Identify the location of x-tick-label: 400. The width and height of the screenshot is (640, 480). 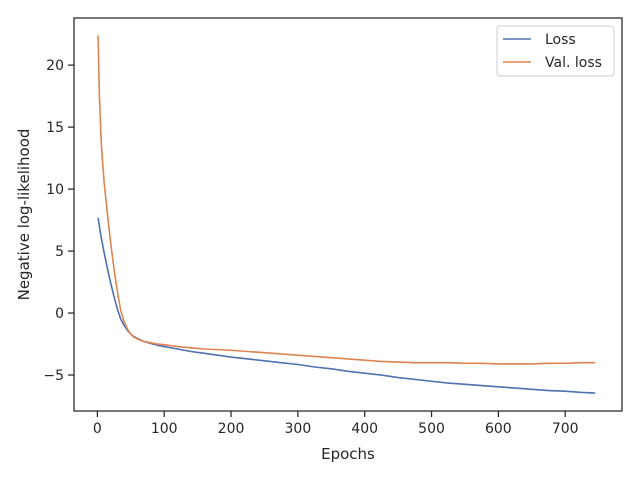
(364, 429).